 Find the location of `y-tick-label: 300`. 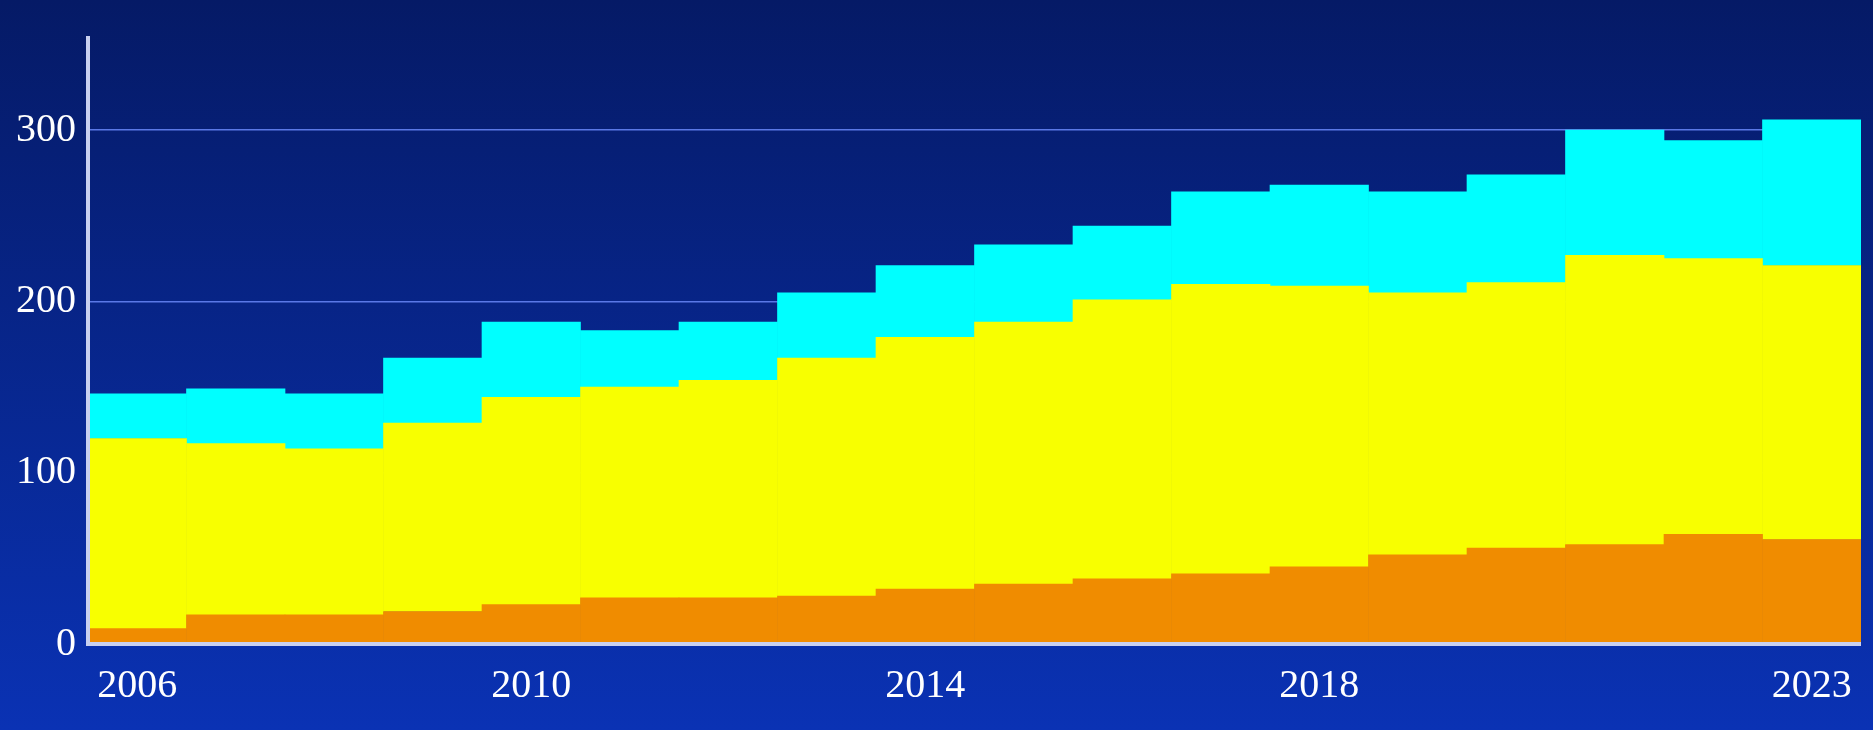

y-tick-label: 300 is located at coordinates (46, 127).